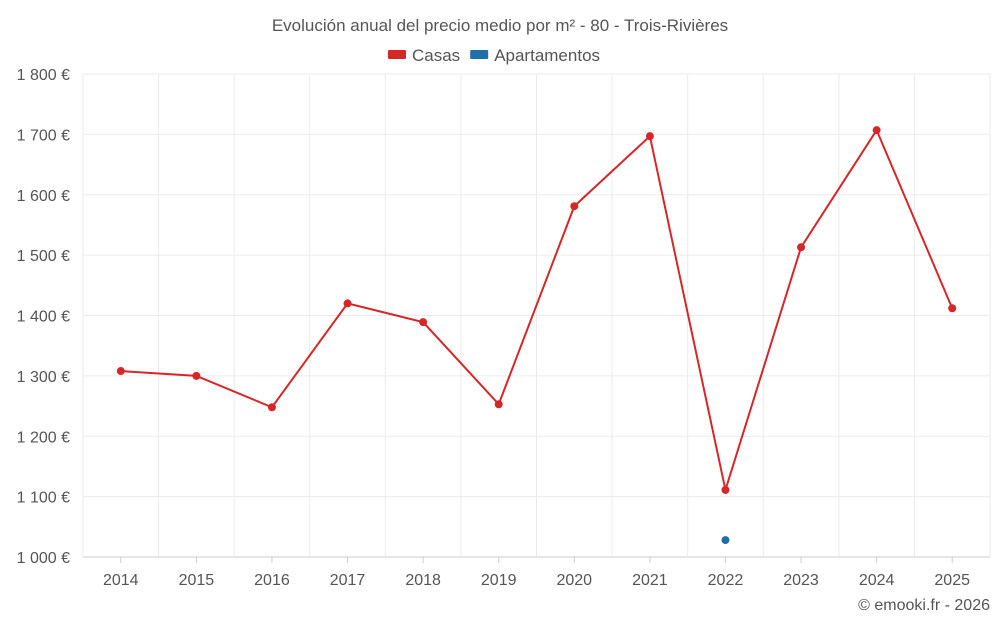  Describe the element at coordinates (423, 580) in the screenshot. I see `x-tick-label: 2018` at that location.